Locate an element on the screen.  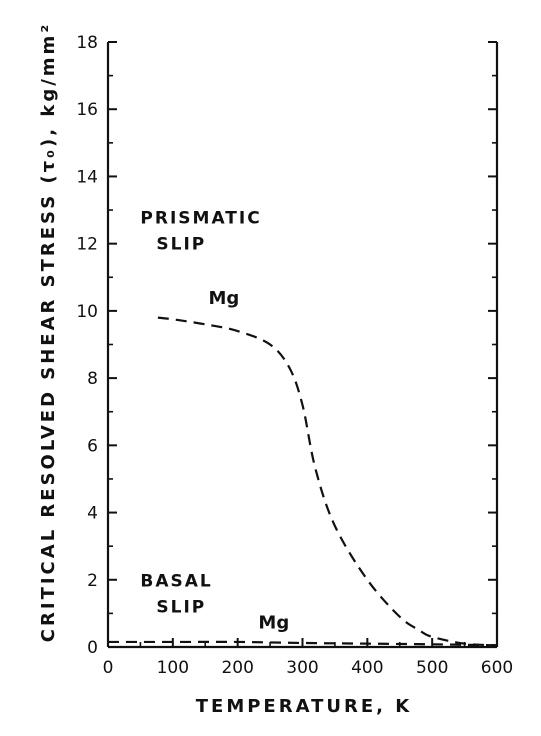
y-tick-label: 6 is located at coordinates (92, 446).